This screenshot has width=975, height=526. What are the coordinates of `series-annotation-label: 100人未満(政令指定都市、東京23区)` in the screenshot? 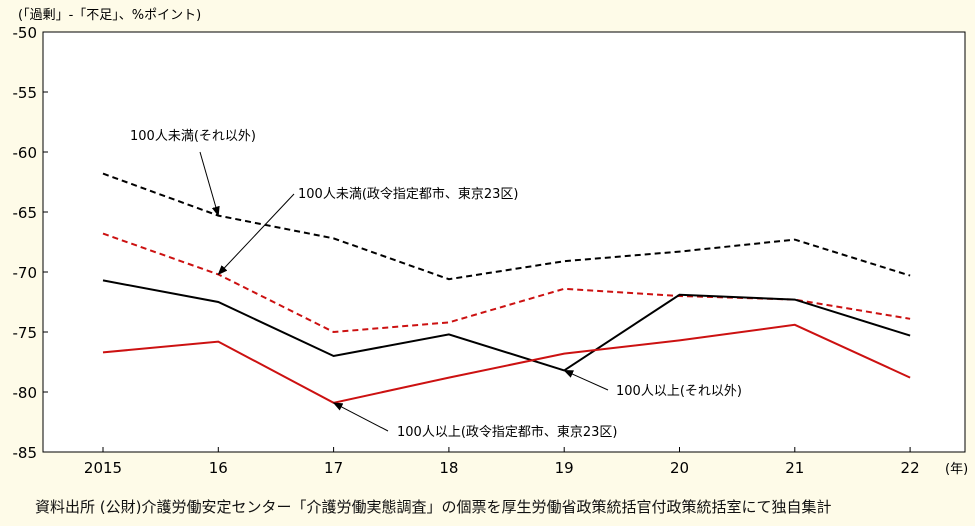 It's located at (408, 194).